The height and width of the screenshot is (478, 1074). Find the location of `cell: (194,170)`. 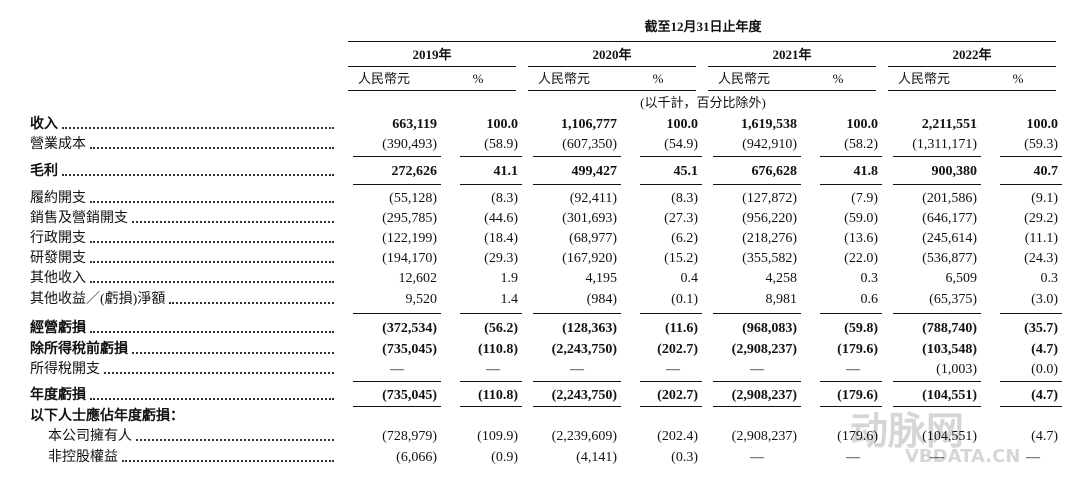

cell: (194,170) is located at coordinates (409, 258).